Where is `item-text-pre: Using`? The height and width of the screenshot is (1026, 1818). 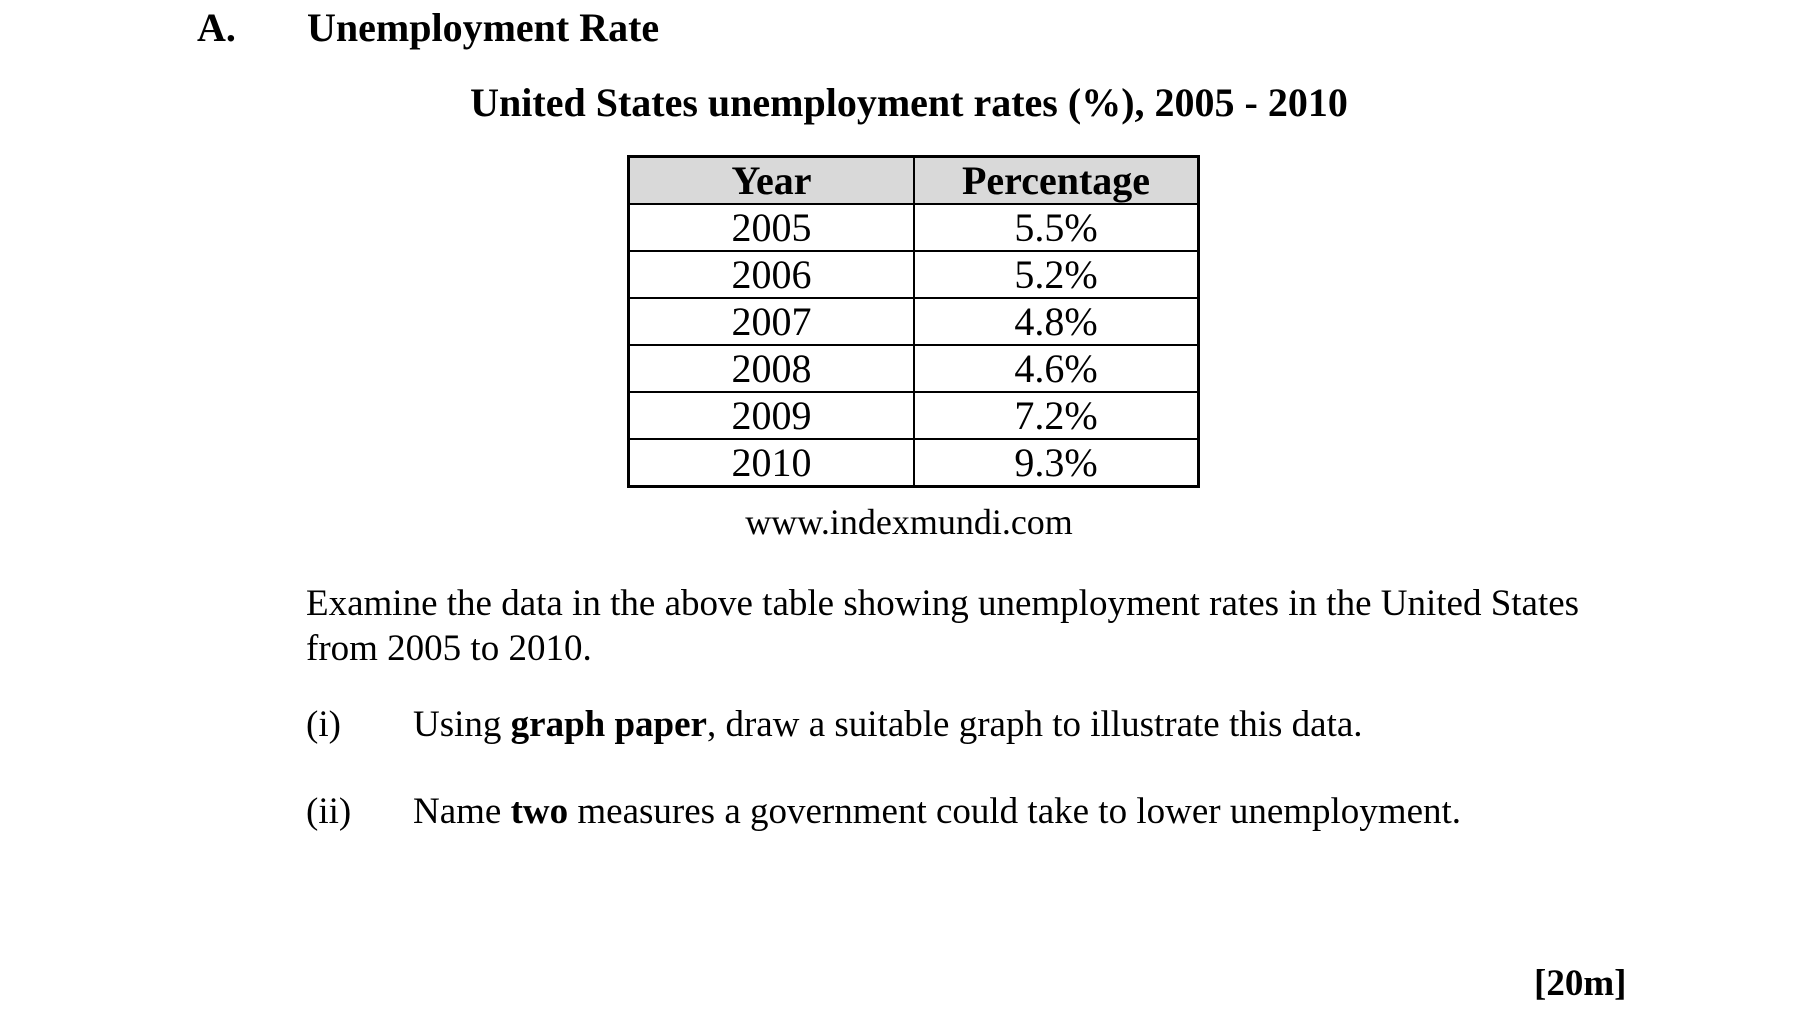
item-text-pre: Using is located at coordinates (462, 724).